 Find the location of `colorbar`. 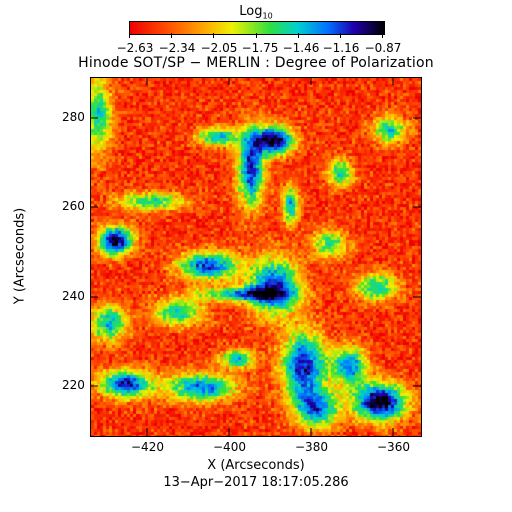

colorbar is located at coordinates (257, 28).